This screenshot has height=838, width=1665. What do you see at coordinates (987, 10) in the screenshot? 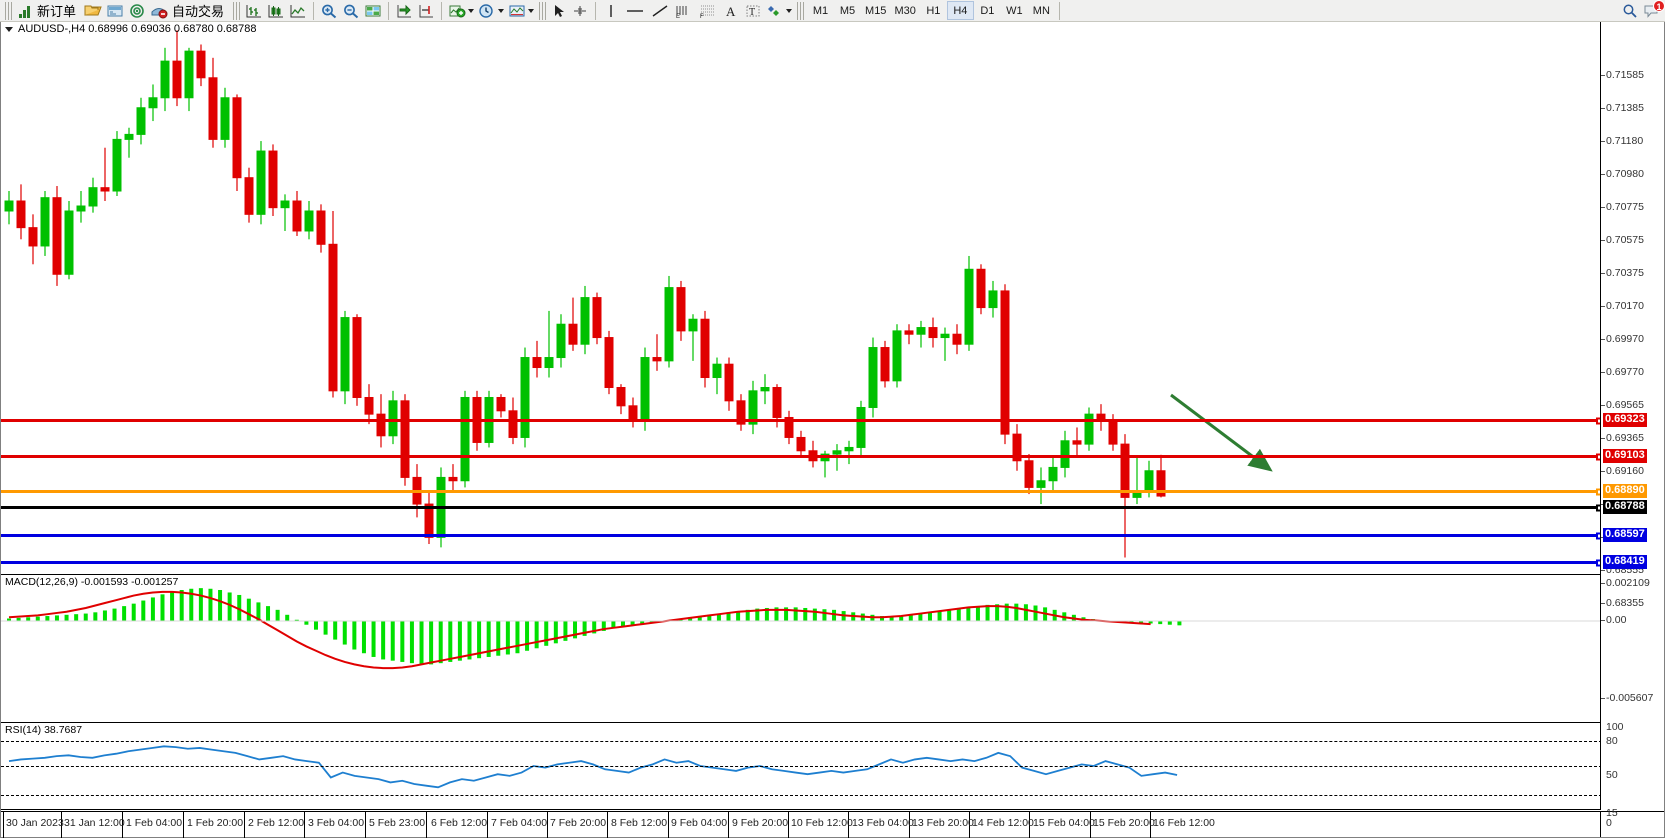
I see `timeframe-d1: D1` at bounding box center [987, 10].